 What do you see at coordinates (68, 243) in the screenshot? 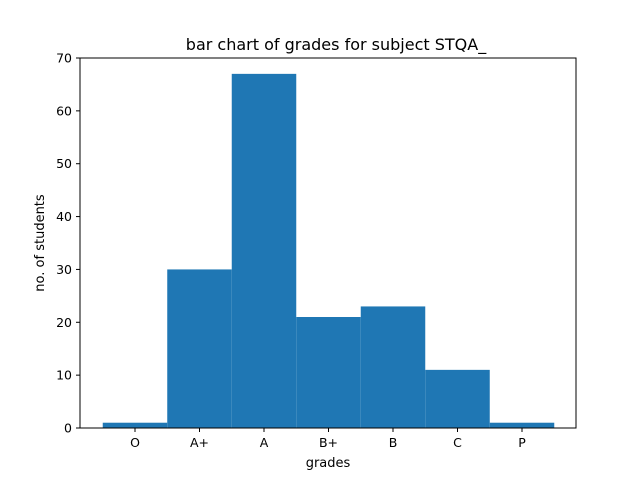
I see `y-axis-ticks: 0 10 20 30 40 50 60 70` at bounding box center [68, 243].